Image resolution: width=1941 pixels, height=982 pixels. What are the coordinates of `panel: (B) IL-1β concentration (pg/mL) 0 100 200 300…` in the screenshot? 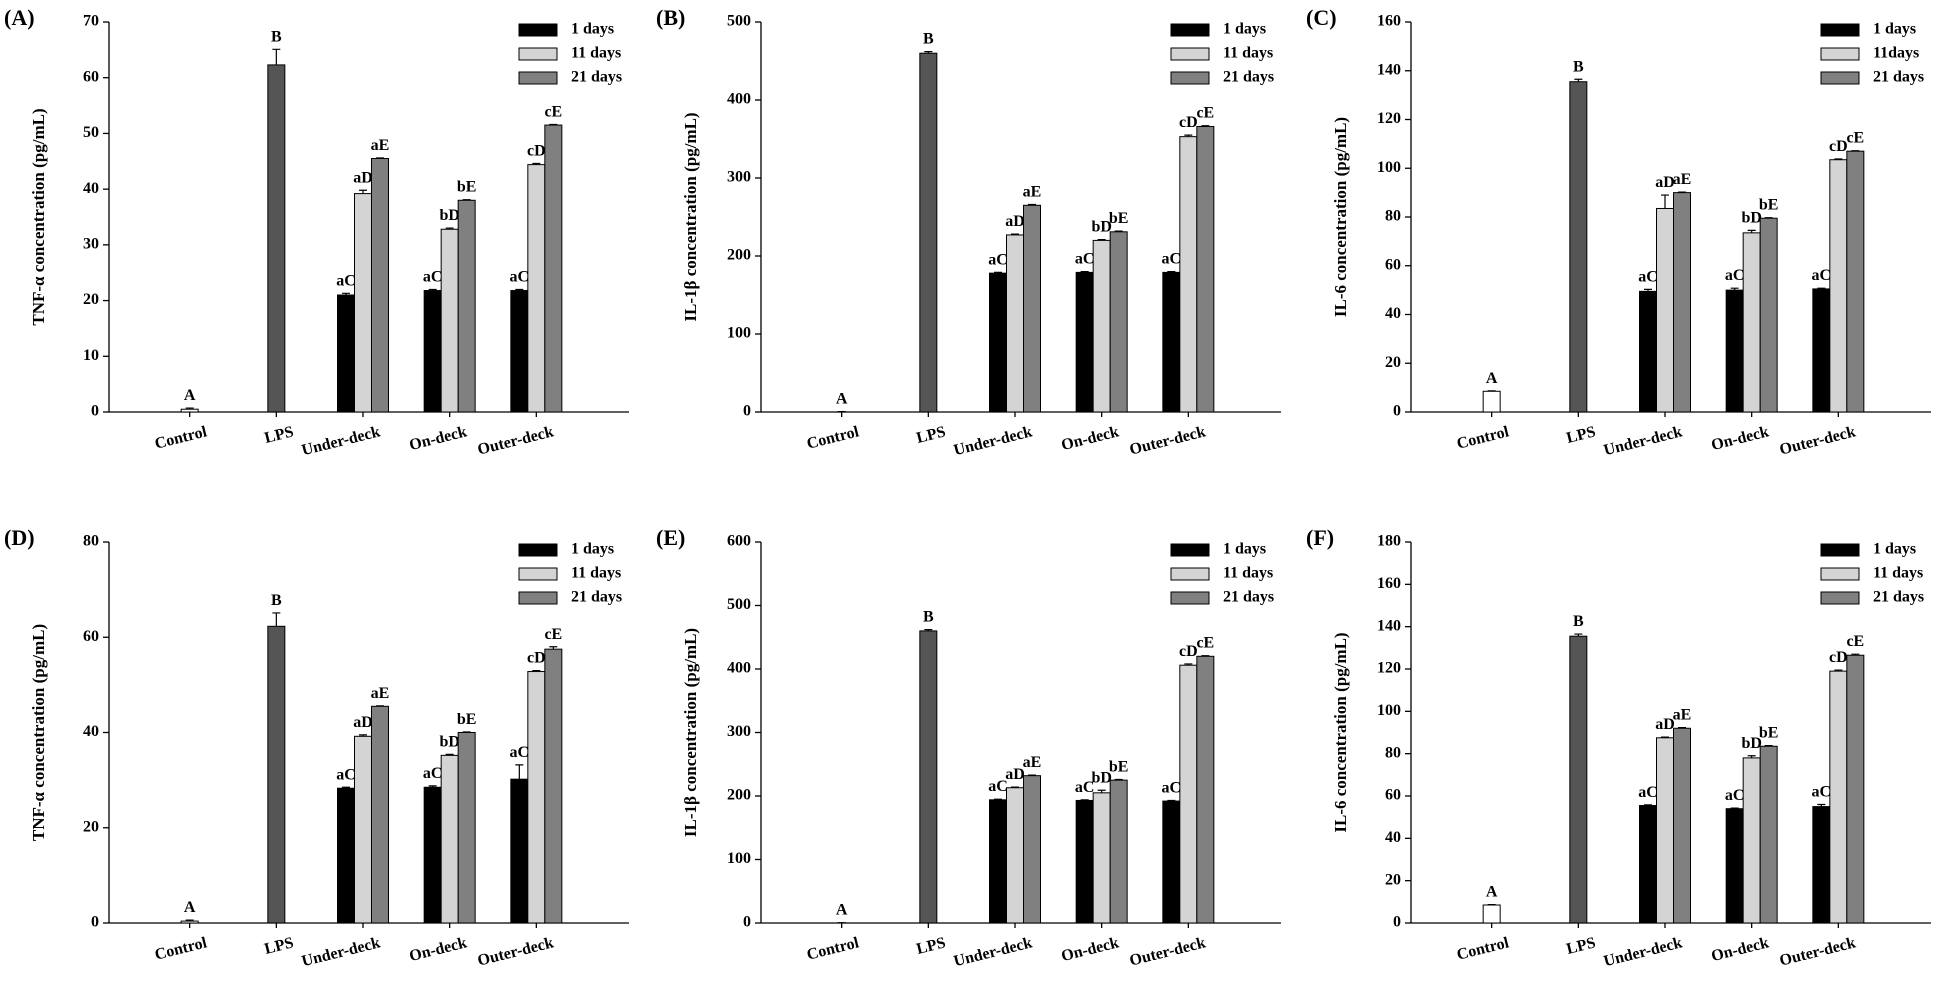 It's located at (968, 232).